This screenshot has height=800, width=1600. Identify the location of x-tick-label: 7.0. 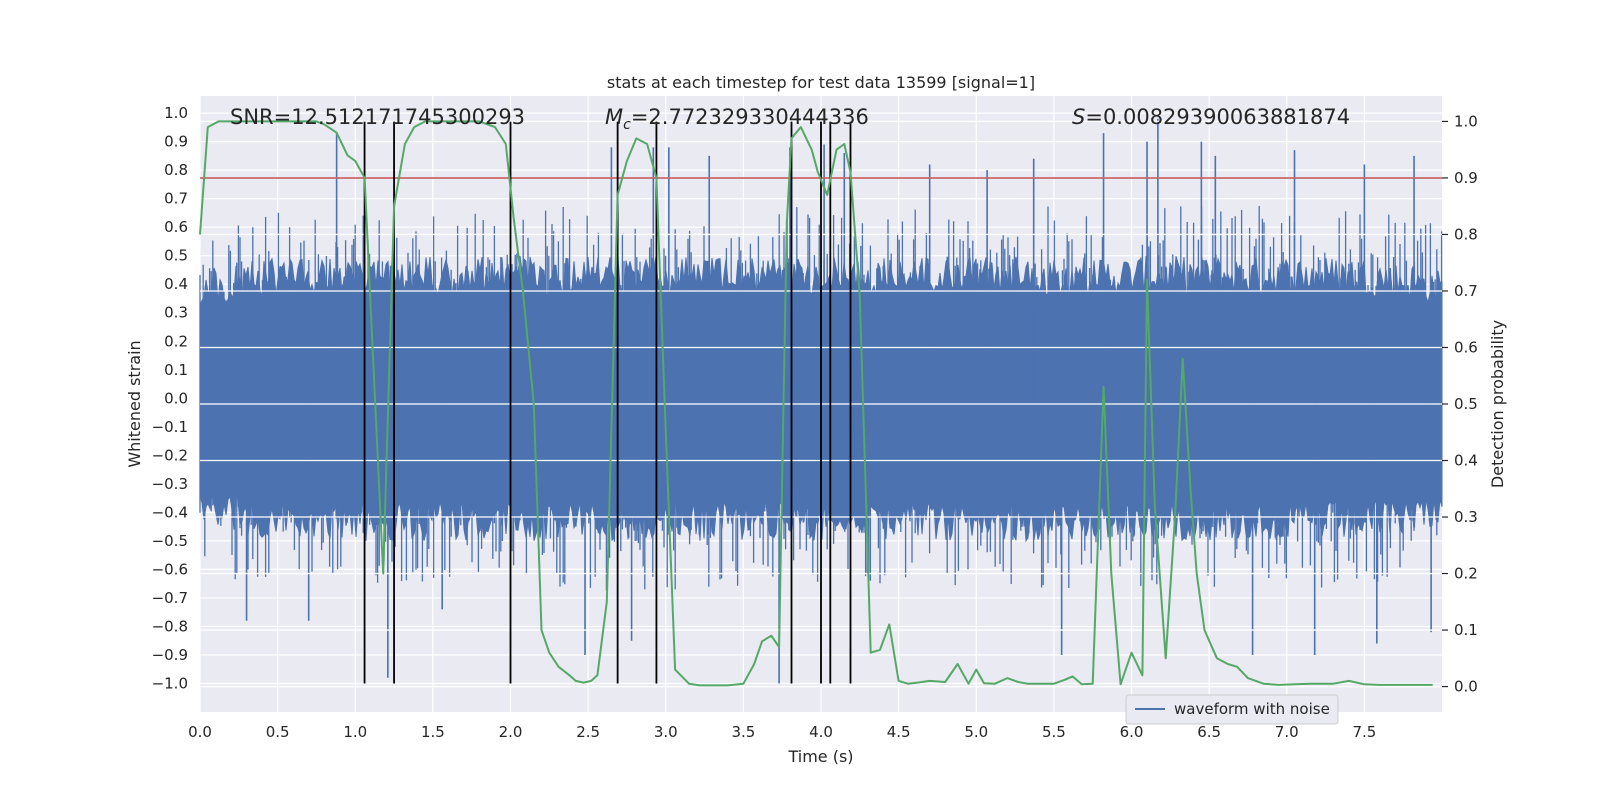
(1287, 732).